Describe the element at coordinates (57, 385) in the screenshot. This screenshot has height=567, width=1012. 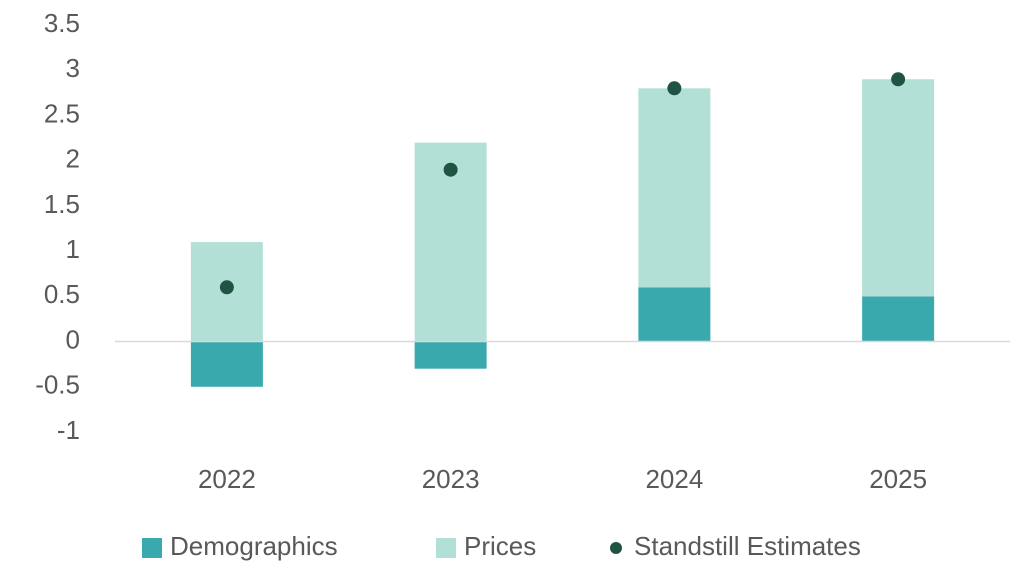
I see `y-tick-label: -0.5` at that location.